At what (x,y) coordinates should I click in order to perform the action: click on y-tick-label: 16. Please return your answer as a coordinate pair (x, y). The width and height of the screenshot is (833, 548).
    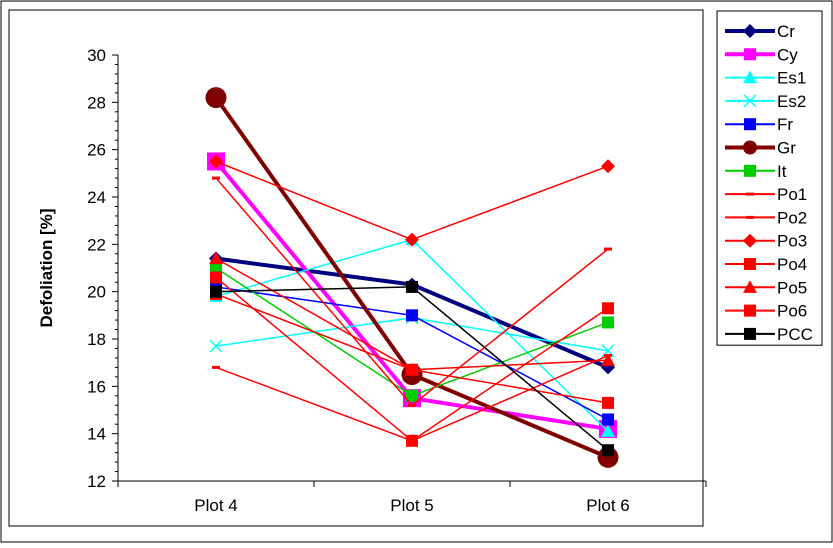
    Looking at the image, I should click on (96, 386).